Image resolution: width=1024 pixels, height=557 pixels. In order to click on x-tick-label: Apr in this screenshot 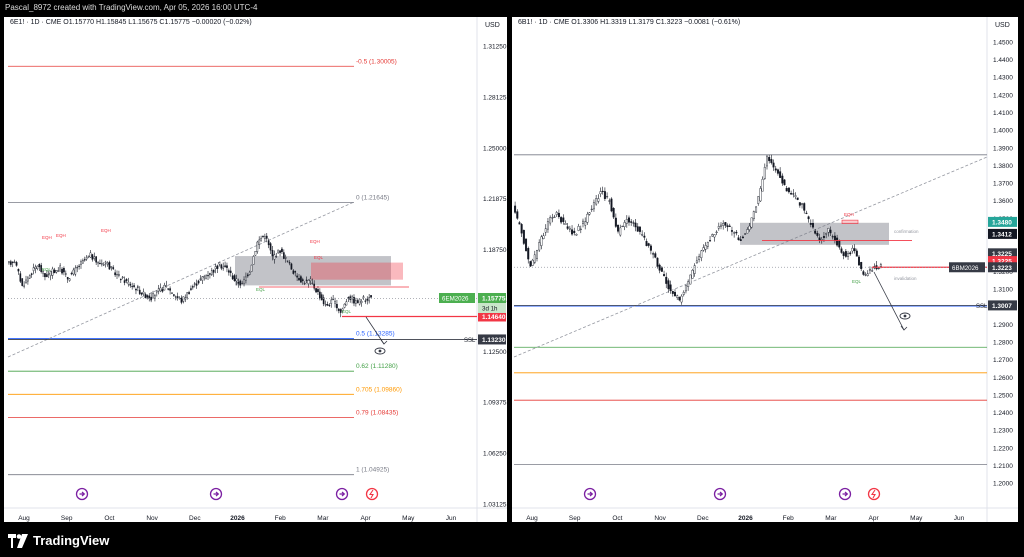, I will do `click(874, 518)`.